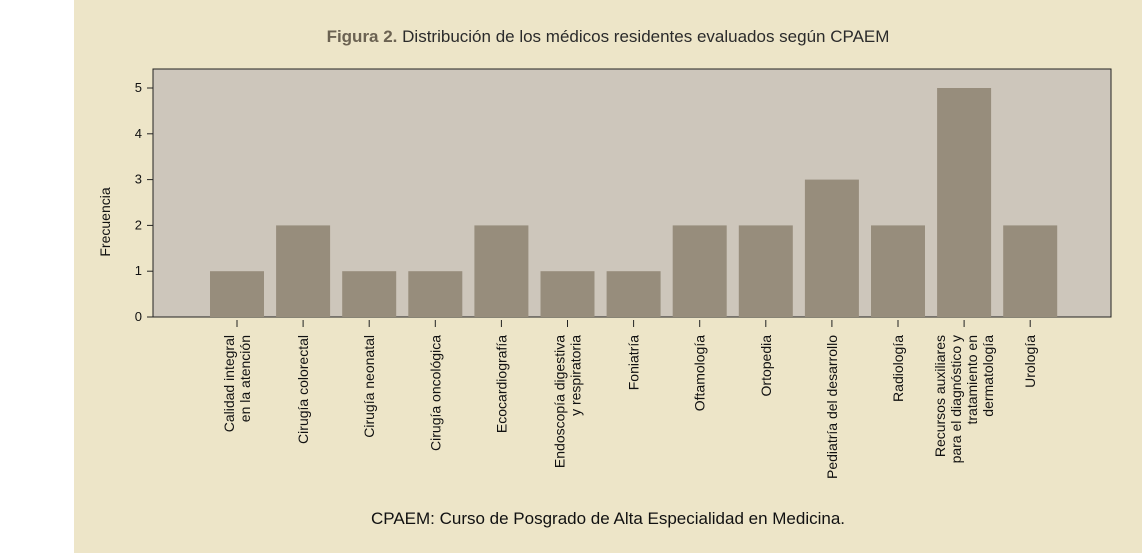  I want to click on x-tick-label-line: Cirugía colorectal, so click(303, 389).